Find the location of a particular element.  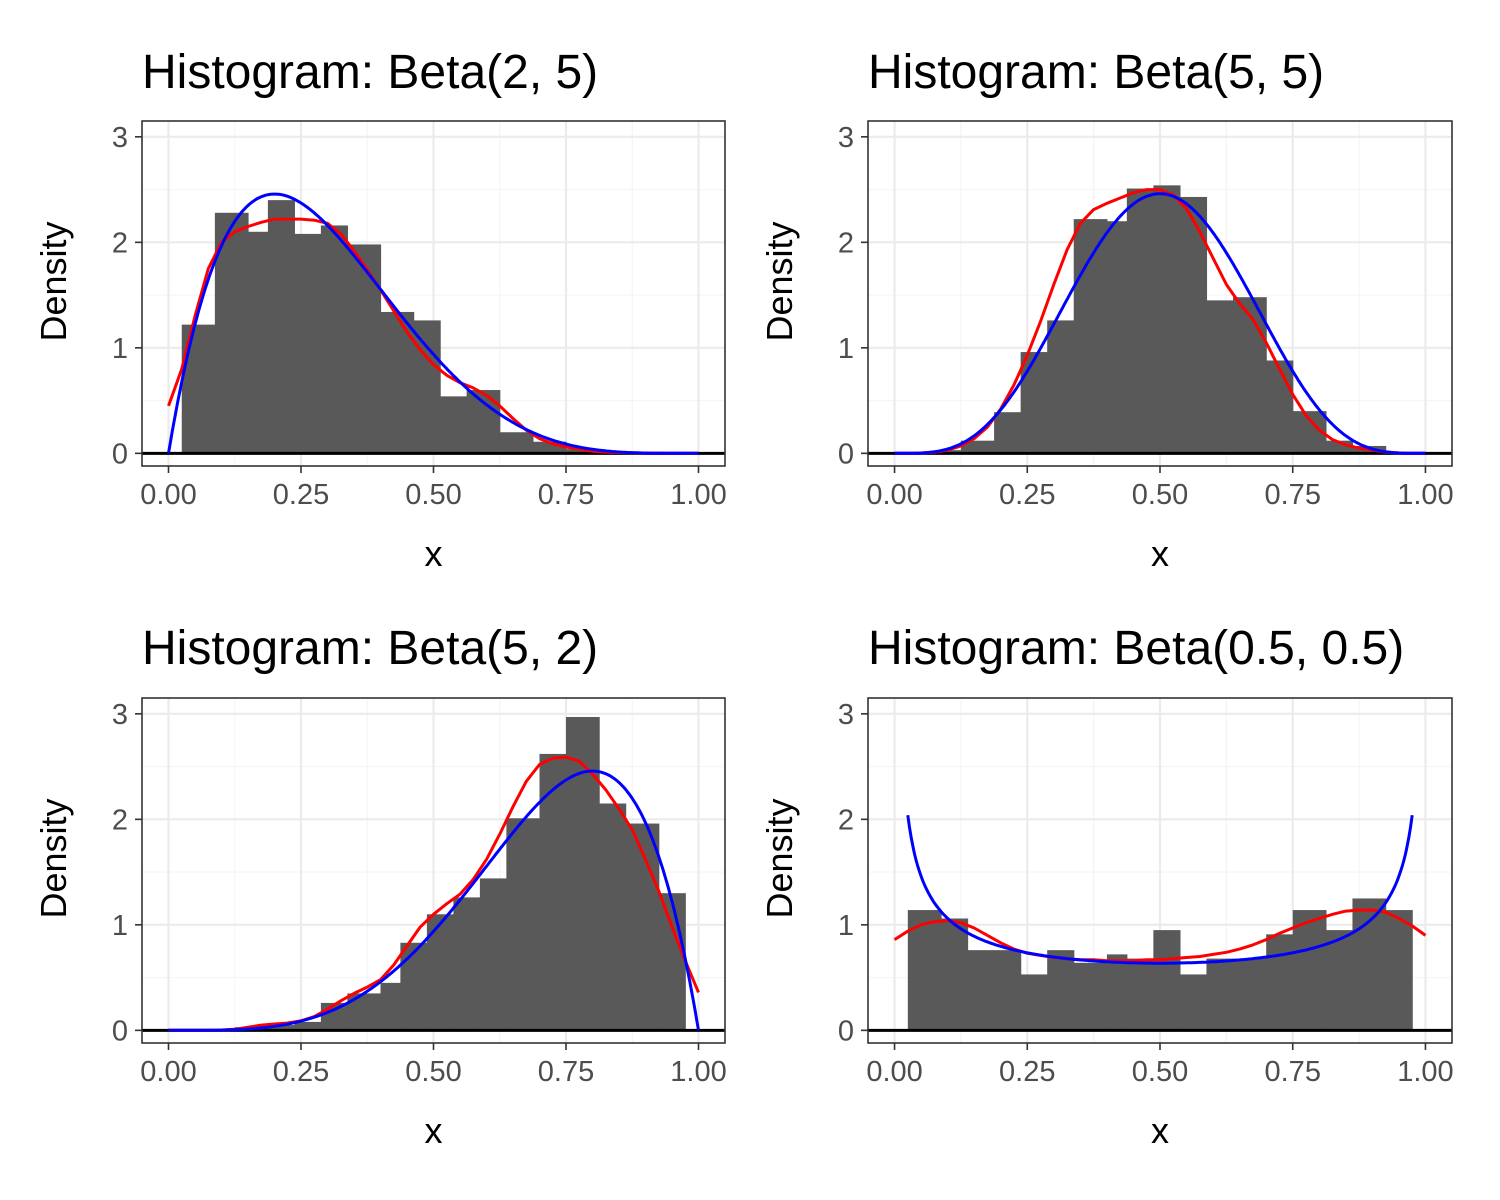

density-estimate-curve is located at coordinates (1160, 935).